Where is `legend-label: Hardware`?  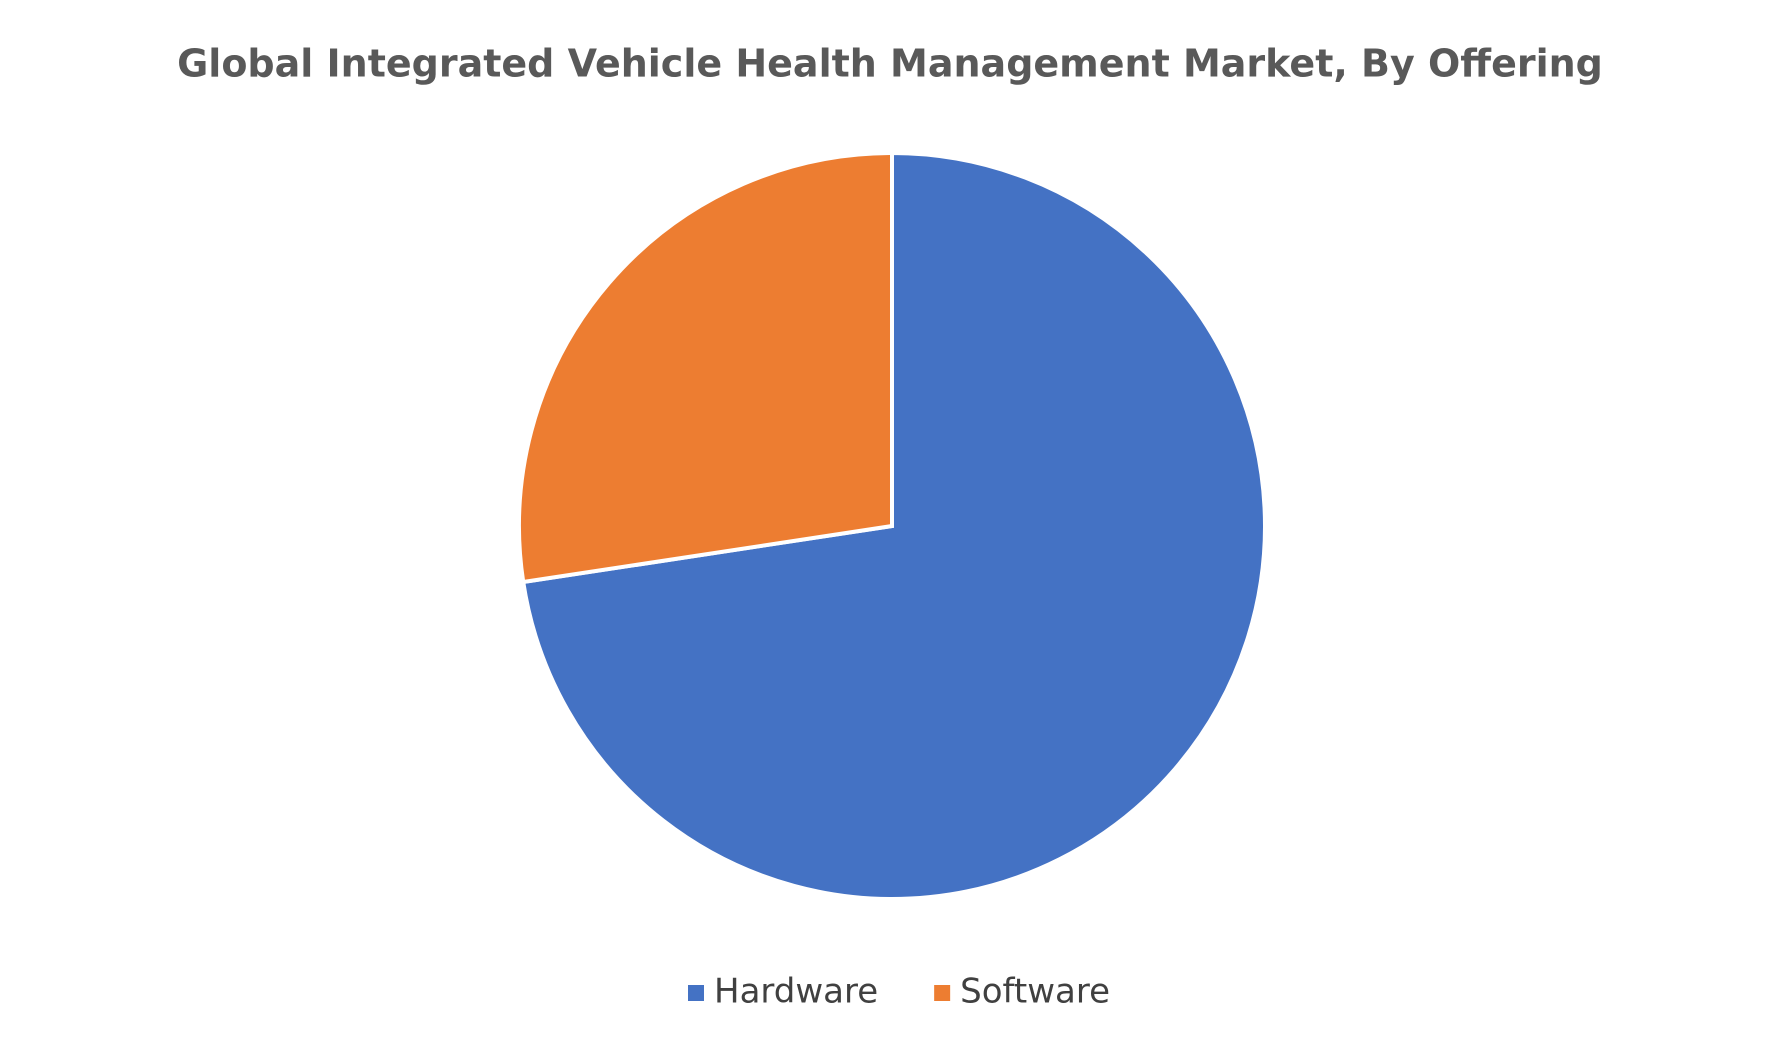
legend-label: Hardware is located at coordinates (796, 992).